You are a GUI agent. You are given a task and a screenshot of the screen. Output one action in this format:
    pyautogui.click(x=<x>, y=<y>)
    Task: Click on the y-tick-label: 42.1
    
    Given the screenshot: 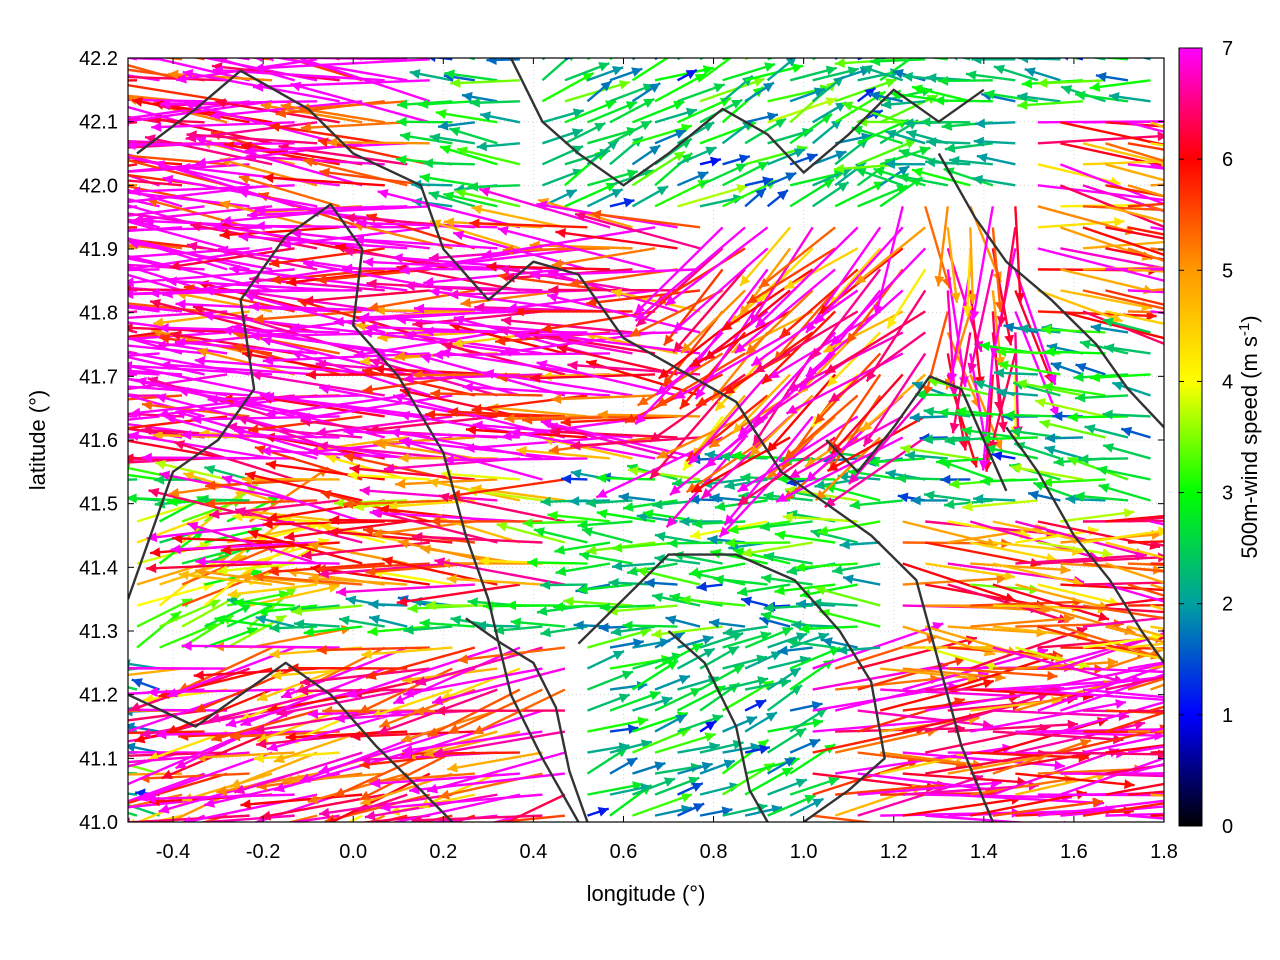 What is the action you would take?
    pyautogui.click(x=98, y=123)
    